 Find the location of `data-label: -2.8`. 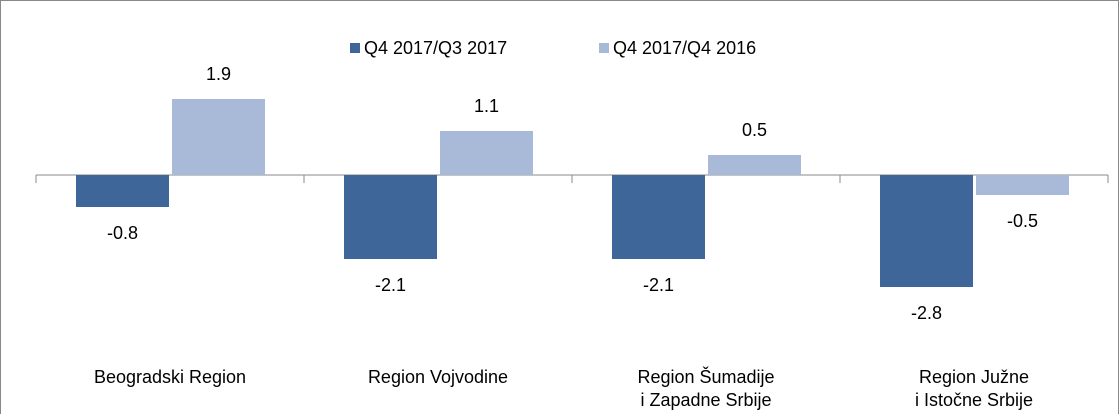

data-label: -2.8 is located at coordinates (926, 313).